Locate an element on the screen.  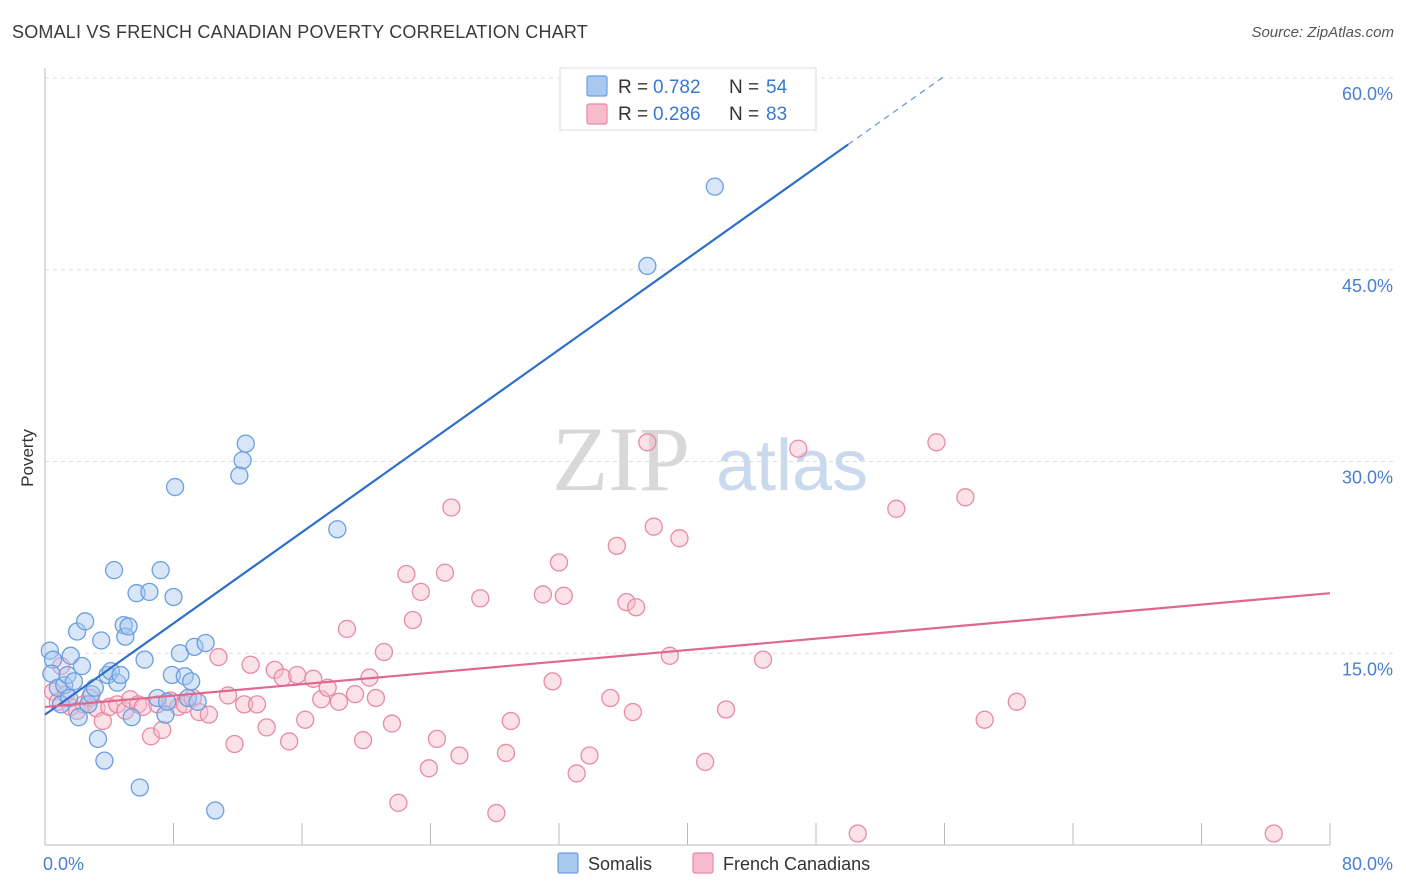
x-tick-label: 80.0% is located at coordinates (1367, 864).